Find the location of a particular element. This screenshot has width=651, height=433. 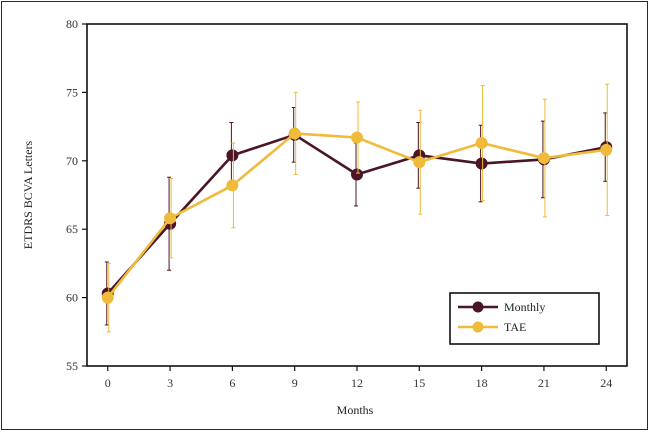

legend-marker-tae is located at coordinates (478, 327).